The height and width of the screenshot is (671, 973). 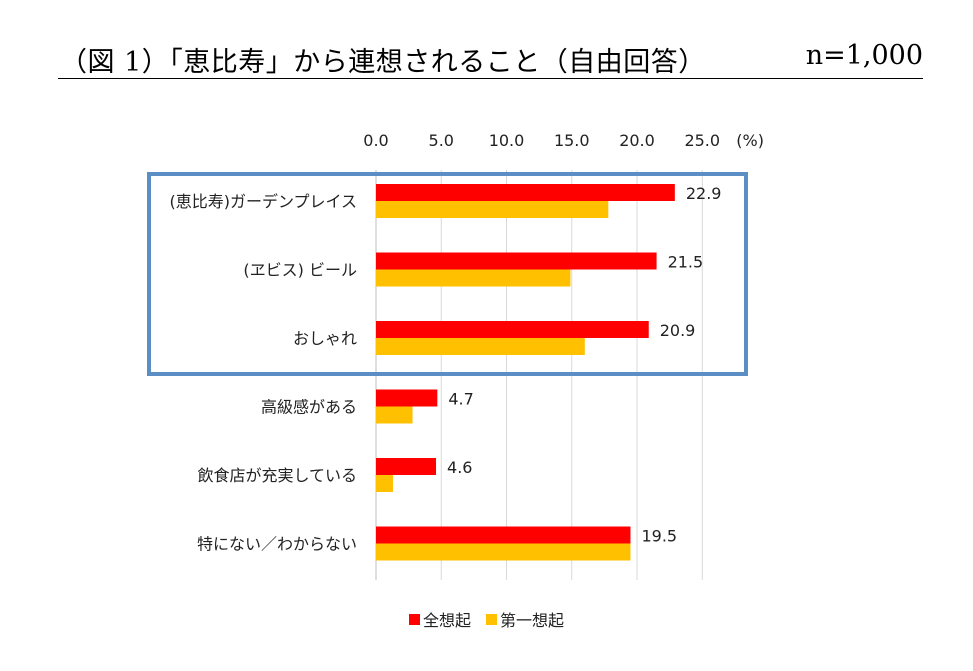 I want to click on x-tick-label: 15.0, so click(x=572, y=140).